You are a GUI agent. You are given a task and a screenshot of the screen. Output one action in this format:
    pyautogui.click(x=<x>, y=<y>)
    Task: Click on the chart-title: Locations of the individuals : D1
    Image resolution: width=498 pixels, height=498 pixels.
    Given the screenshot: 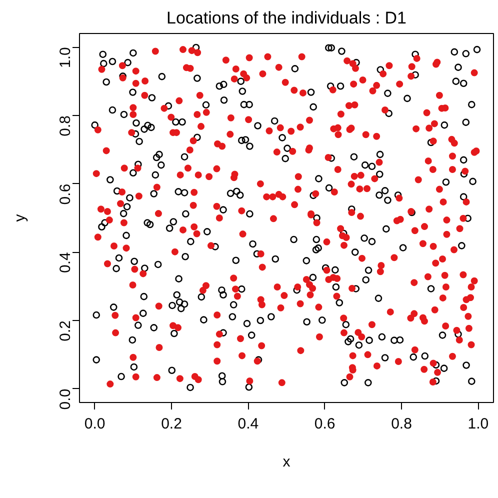 What is the action you would take?
    pyautogui.click(x=286, y=18)
    